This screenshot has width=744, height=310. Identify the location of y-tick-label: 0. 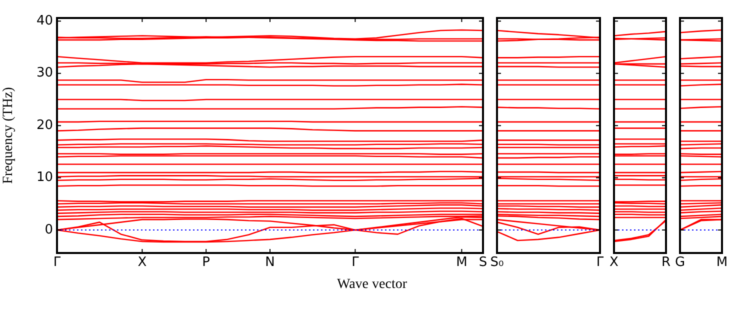
(48, 230).